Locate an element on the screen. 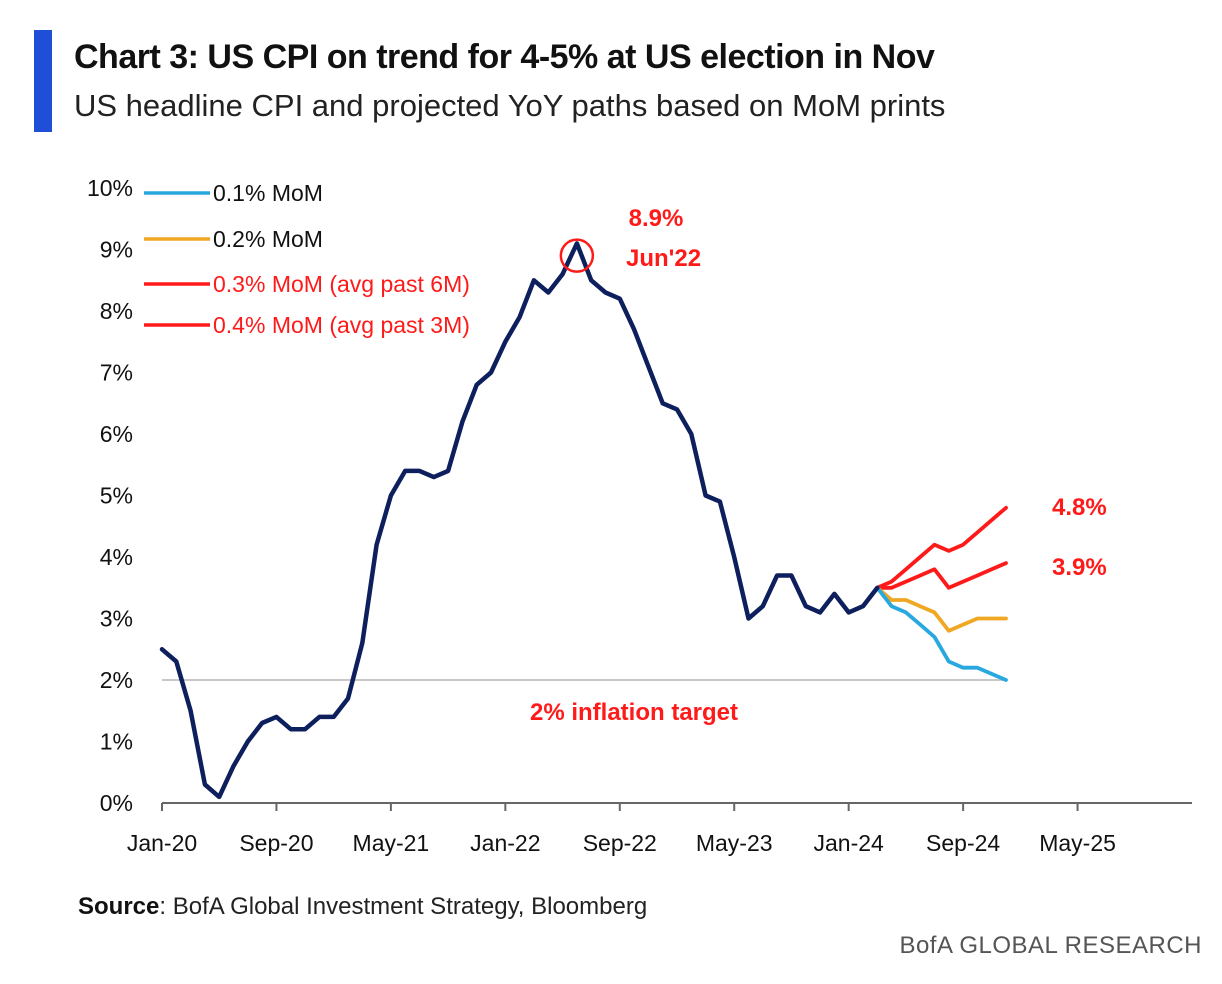 This screenshot has height=984, width=1222. peak-date-label: Jun'22 is located at coordinates (663, 258).